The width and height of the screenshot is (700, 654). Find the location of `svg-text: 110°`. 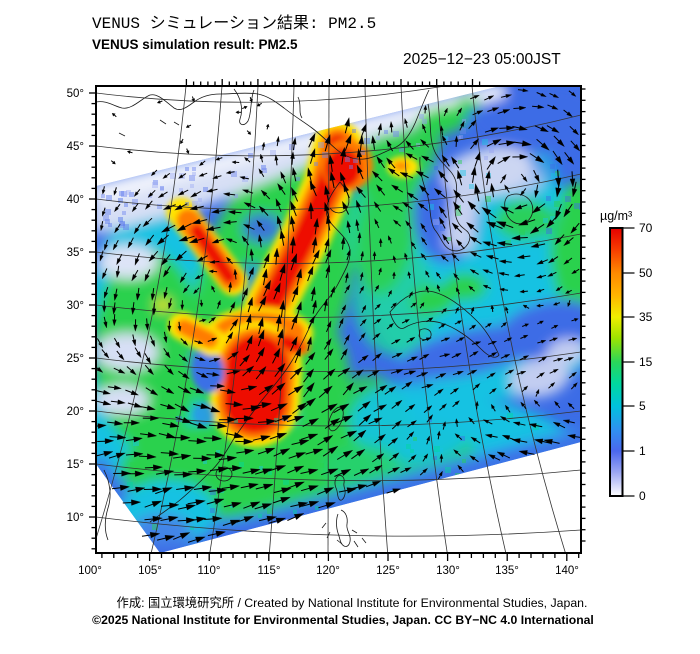

svg-text: 110° is located at coordinates (209, 571).